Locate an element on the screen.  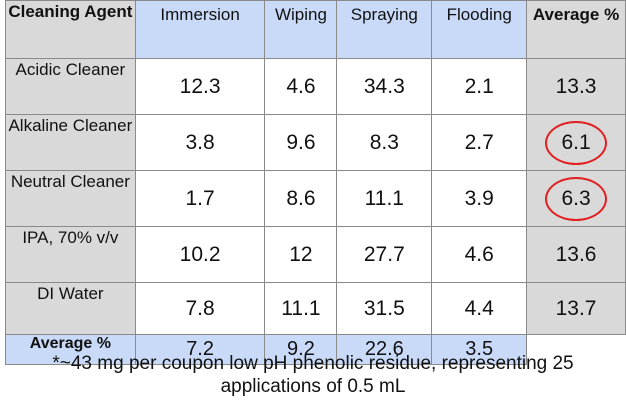
value-cell: 10.2 is located at coordinates (200, 254).